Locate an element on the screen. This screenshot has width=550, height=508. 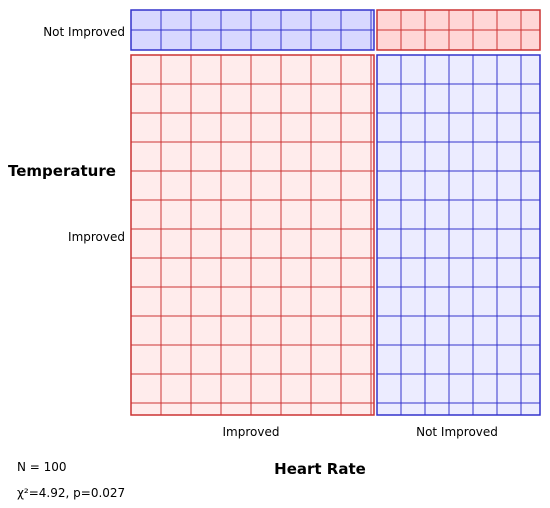
y-category-label-not-improved: Not Improved is located at coordinates (84, 32).